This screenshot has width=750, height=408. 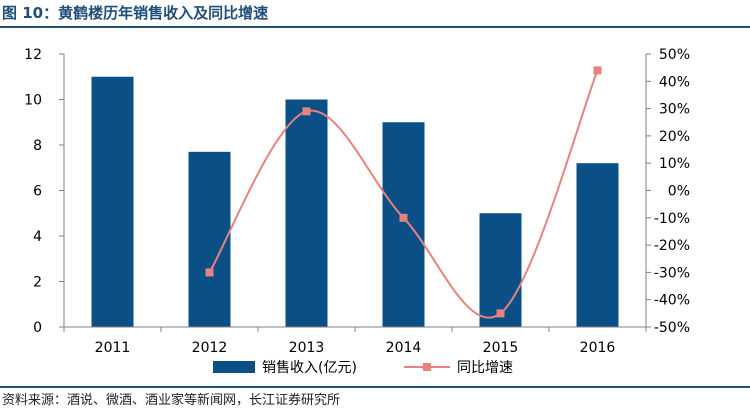 What do you see at coordinates (309, 368) in the screenshot?
I see `legend-label-revenue: 销售收入(亿元)` at bounding box center [309, 368].